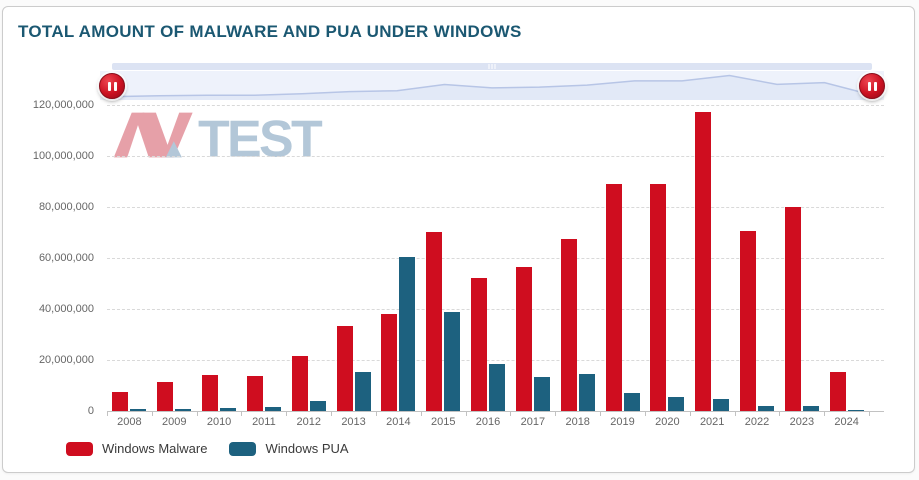  Describe the element at coordinates (443, 422) in the screenshot. I see `x-axis-label-2015: 2015` at that location.